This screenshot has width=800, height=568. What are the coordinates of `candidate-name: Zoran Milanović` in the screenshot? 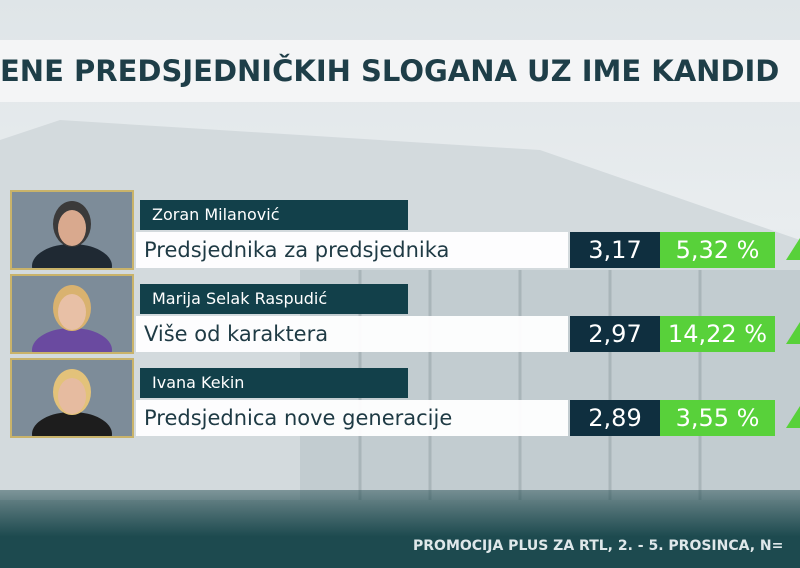 It's located at (274, 215).